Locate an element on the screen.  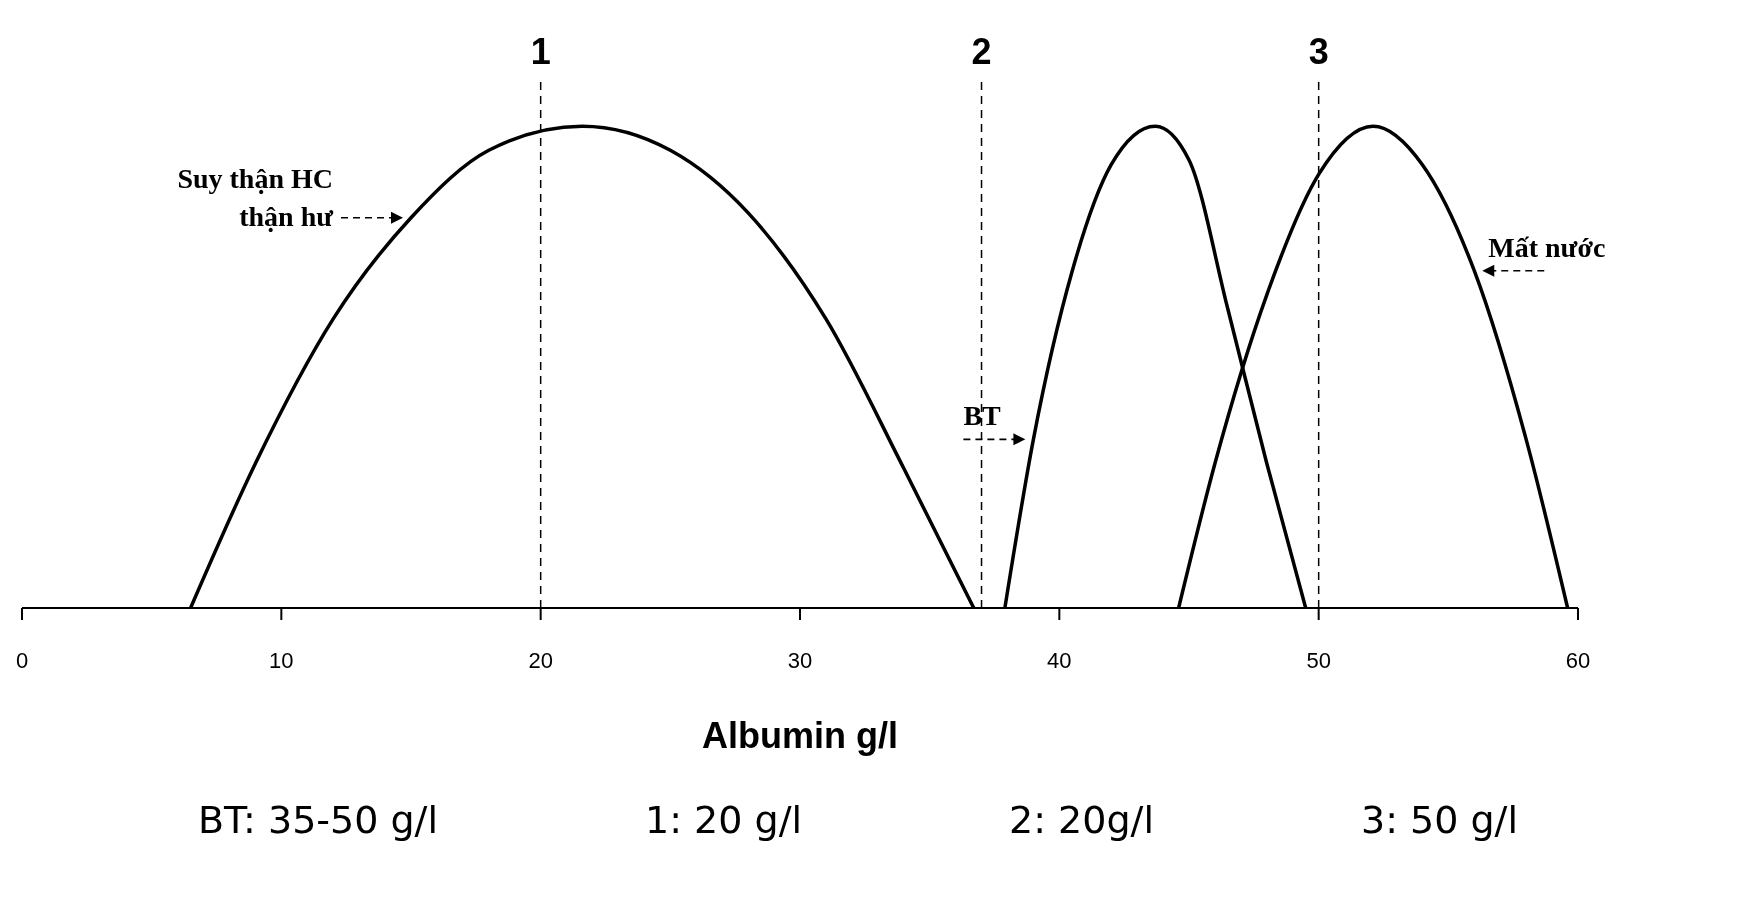
text: 2: 20g/l is located at coordinates (1081, 820).